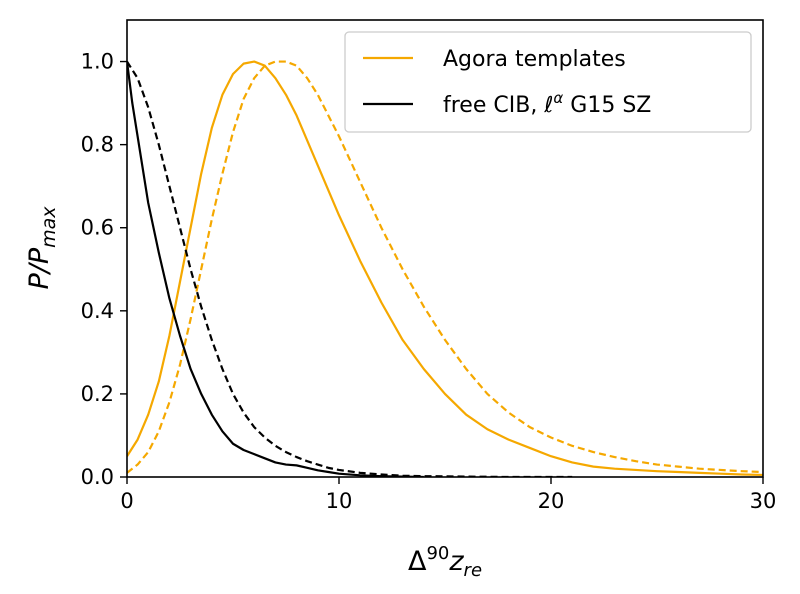 The image size is (800, 594). What do you see at coordinates (437, 553) in the screenshot?
I see `x-axis-label-sup: 90` at bounding box center [437, 553].